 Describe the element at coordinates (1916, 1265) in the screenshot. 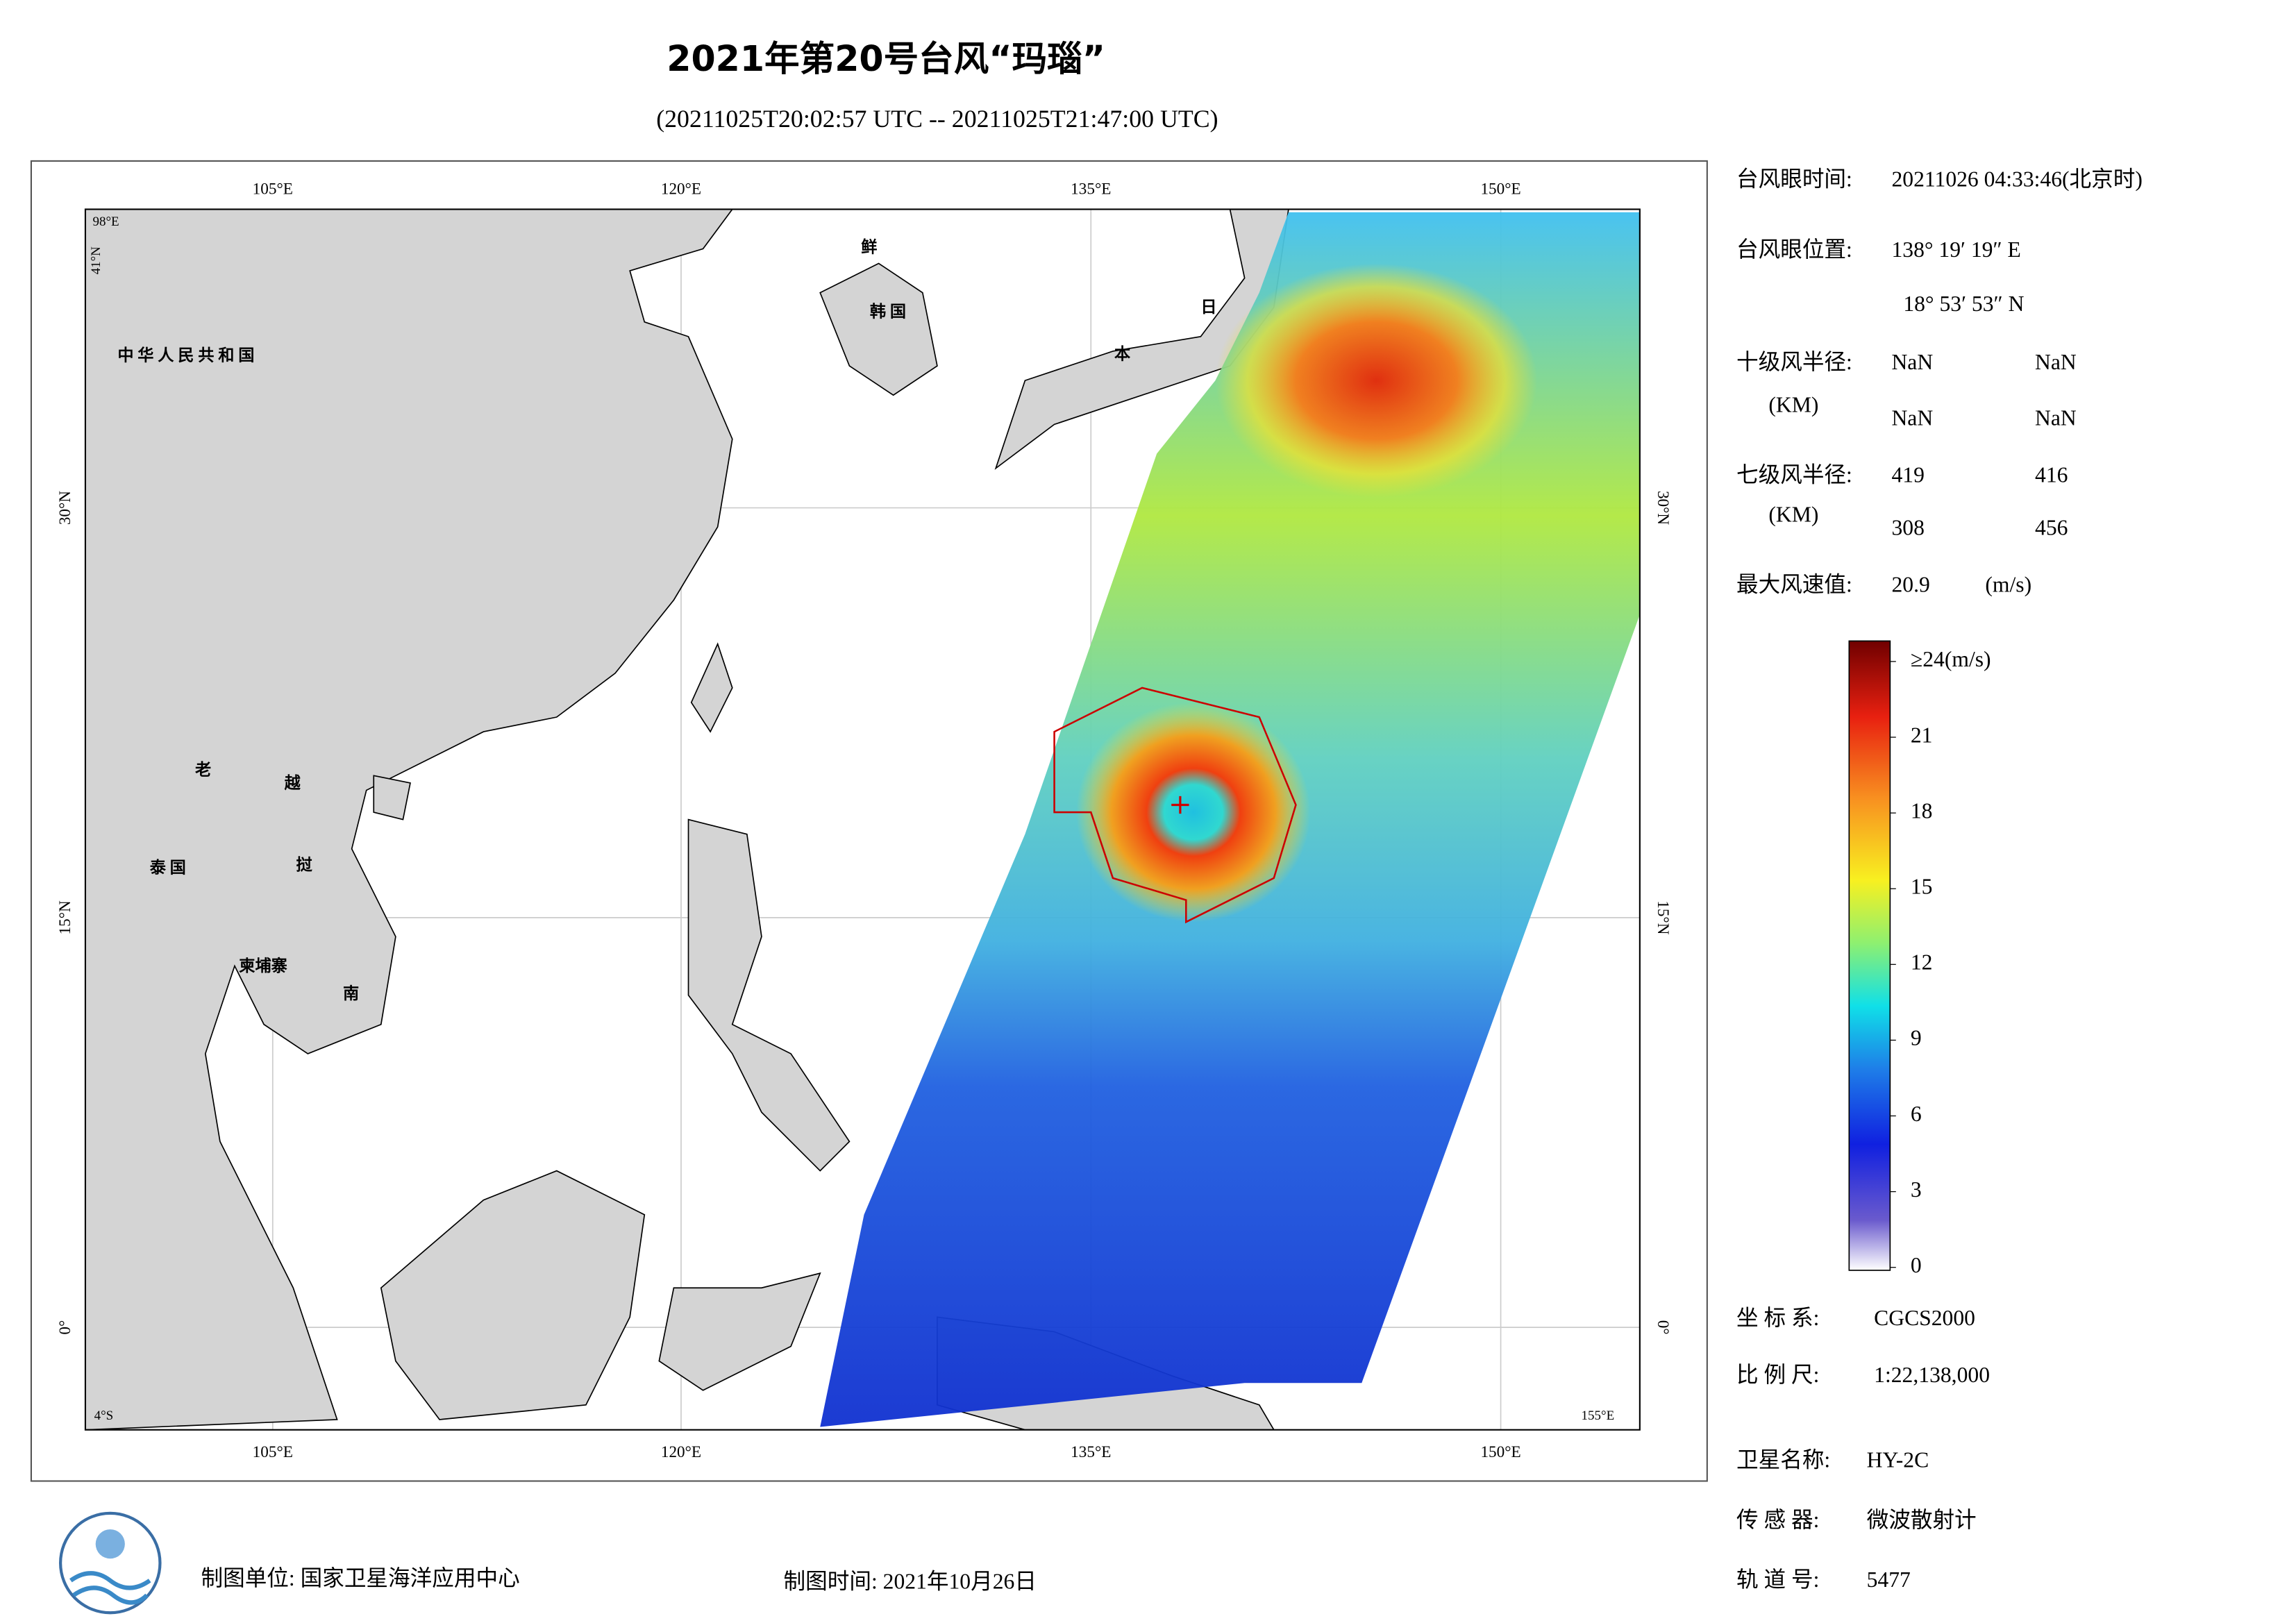

I see `colorbar-tick-label: 0` at that location.